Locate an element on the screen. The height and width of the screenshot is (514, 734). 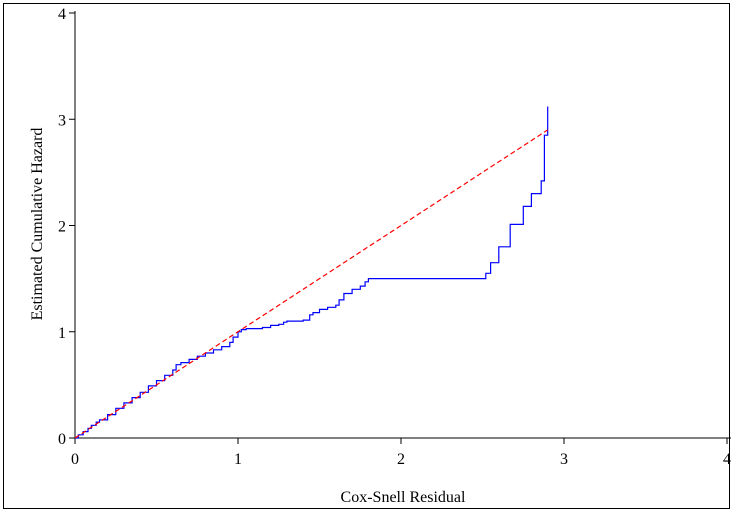
y-axis-title: Estimated Cumulative Hazard is located at coordinates (37, 224).